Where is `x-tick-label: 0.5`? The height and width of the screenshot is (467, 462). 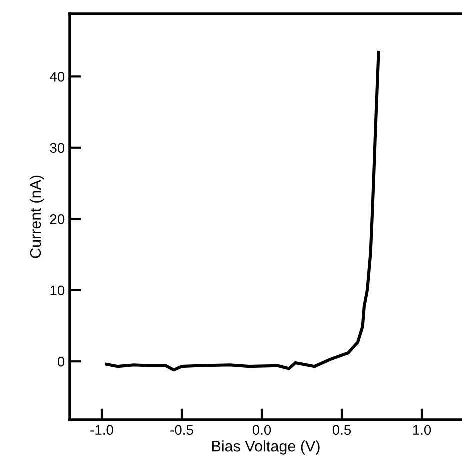 x-tick-label: 0.5 is located at coordinates (342, 430).